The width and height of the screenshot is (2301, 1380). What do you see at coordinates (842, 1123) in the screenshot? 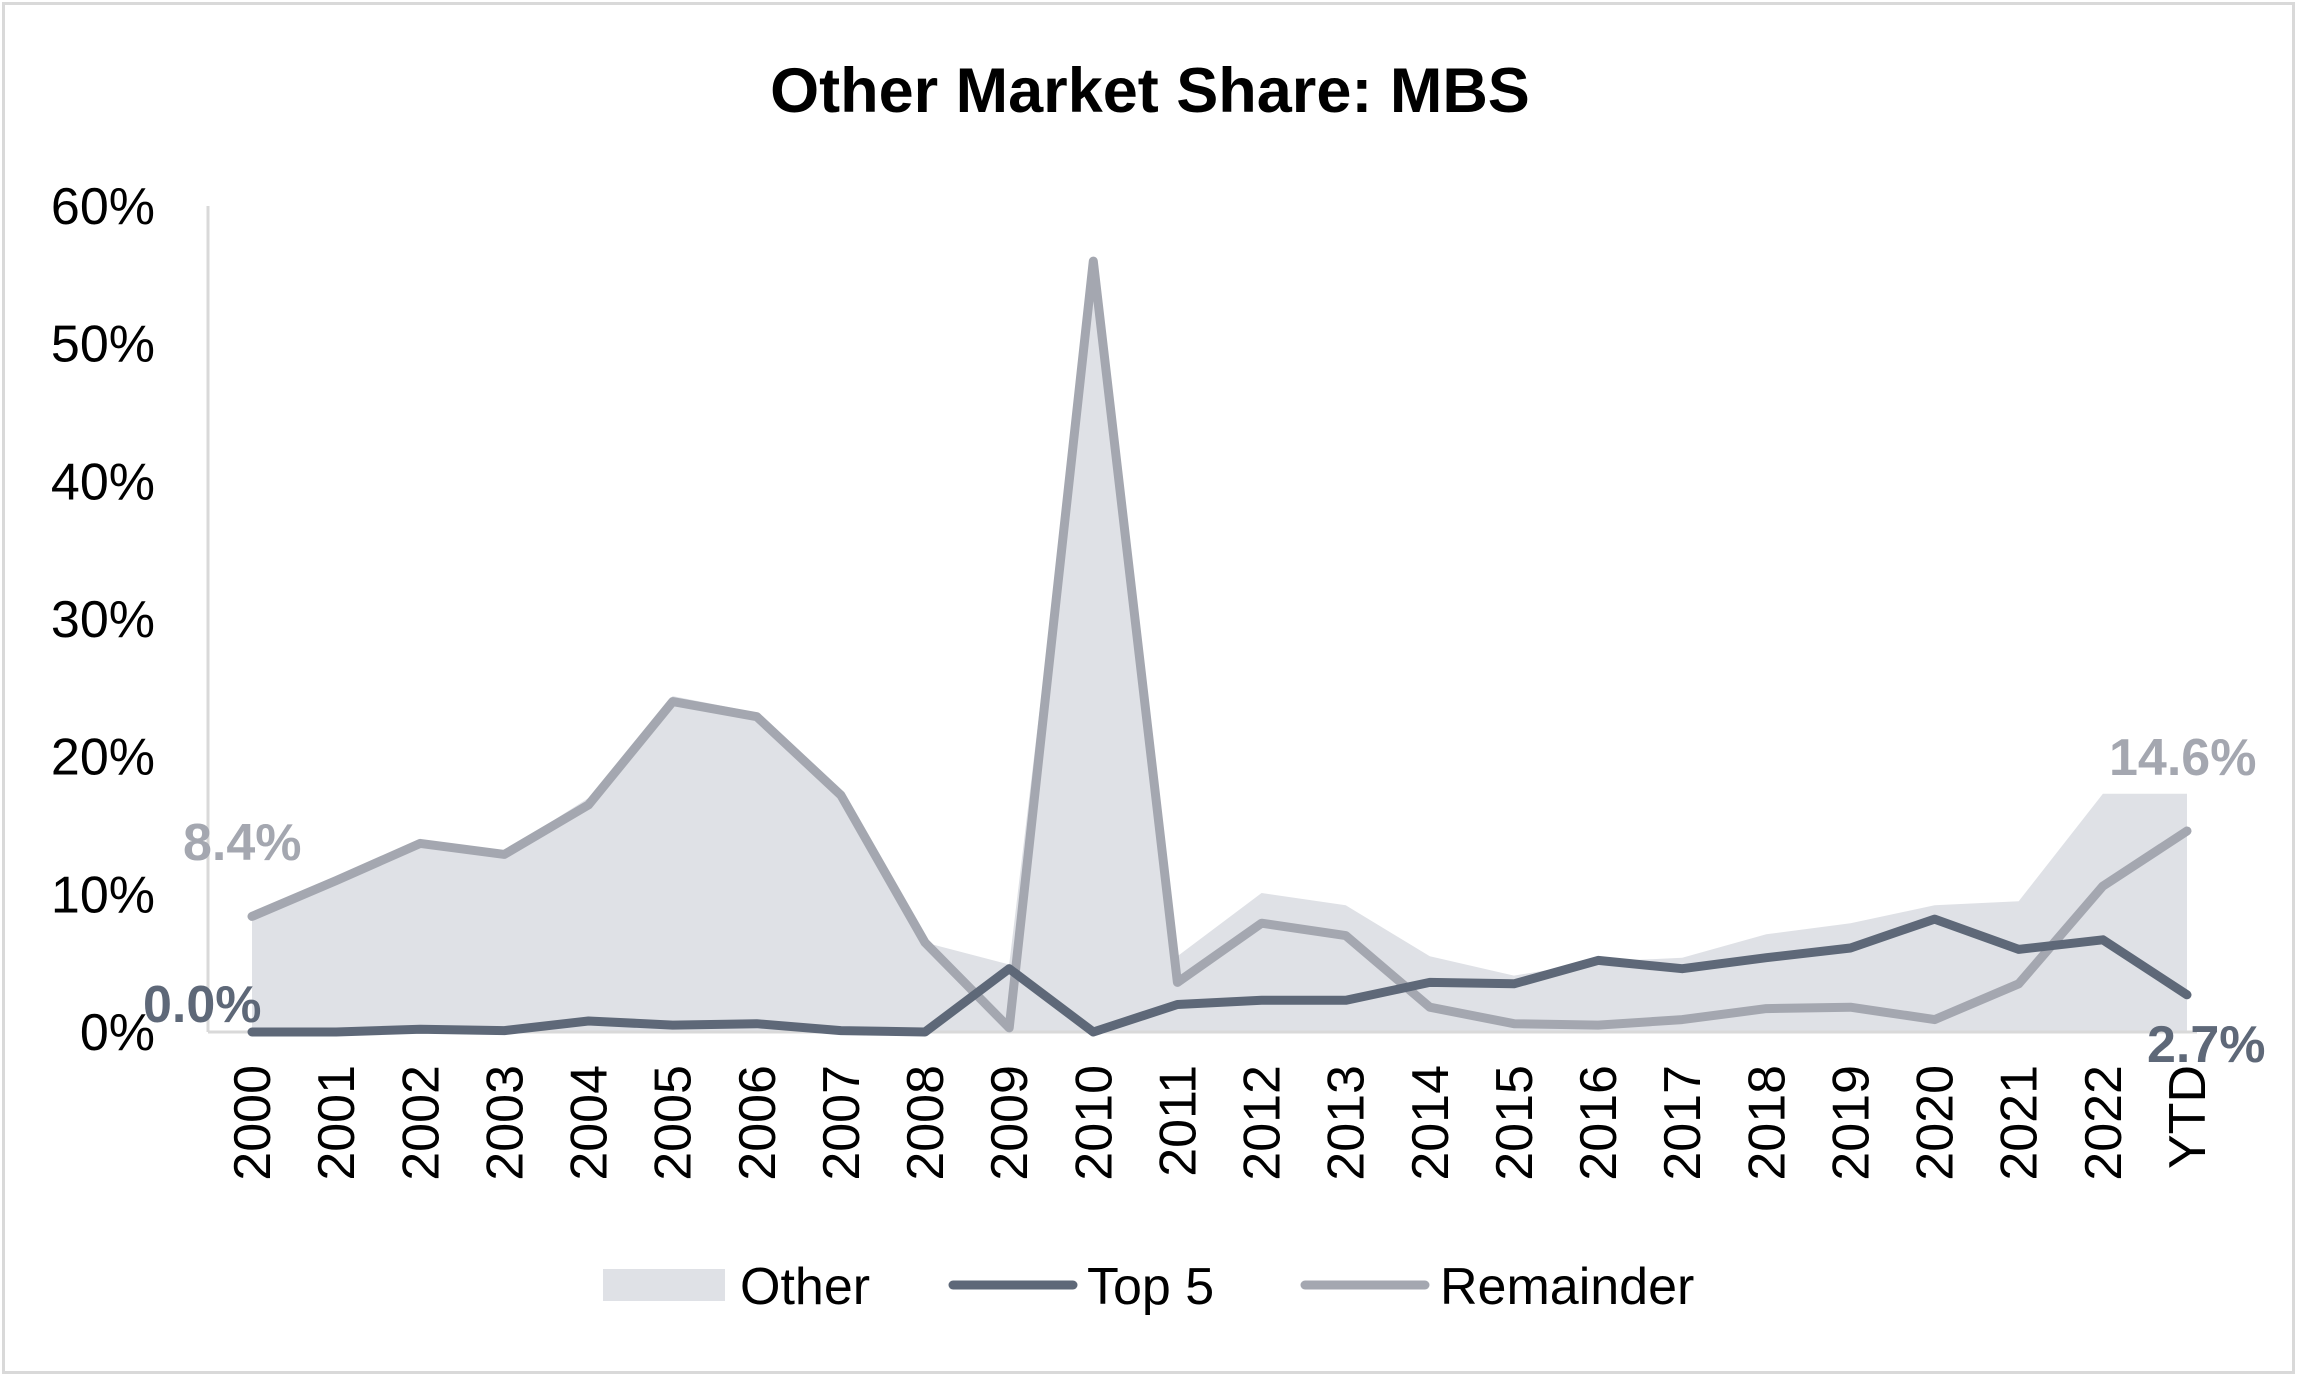
I see `x-tick-label: 2007` at bounding box center [842, 1123].